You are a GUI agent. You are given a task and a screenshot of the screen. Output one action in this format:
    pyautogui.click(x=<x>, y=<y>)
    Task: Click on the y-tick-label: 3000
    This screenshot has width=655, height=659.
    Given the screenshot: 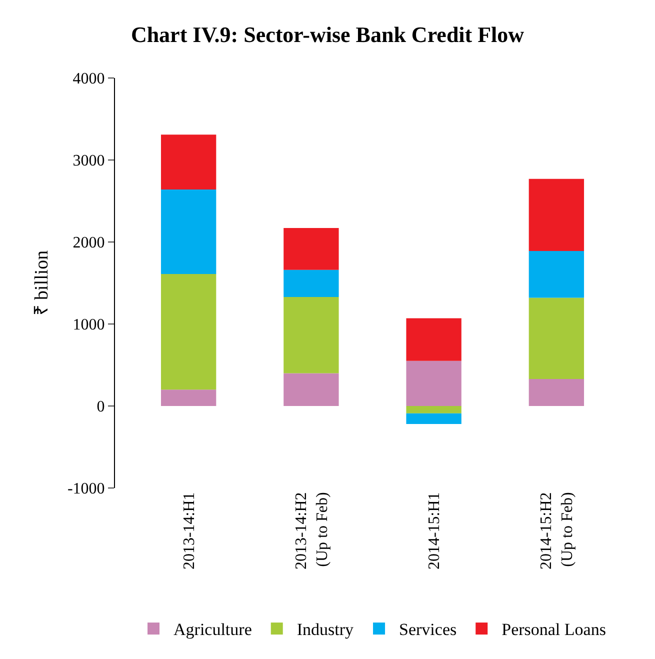 What is the action you would take?
    pyautogui.click(x=88, y=161)
    